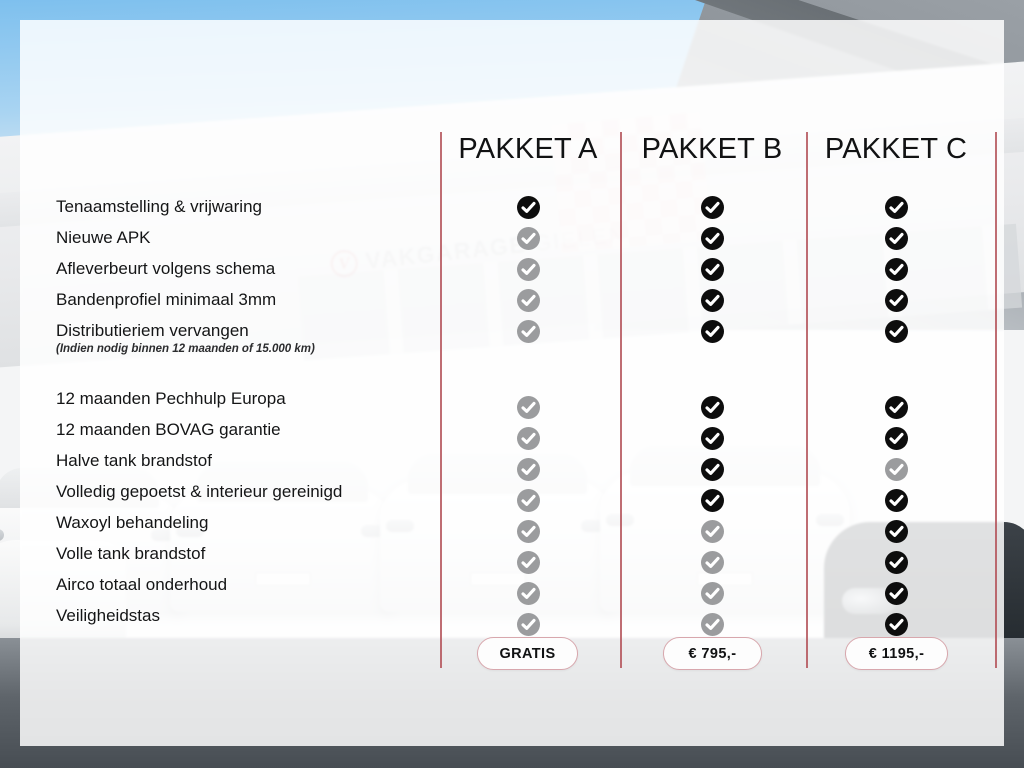  What do you see at coordinates (166, 269) in the screenshot?
I see `feature-label: Afleverbeurt volgens schema` at bounding box center [166, 269].